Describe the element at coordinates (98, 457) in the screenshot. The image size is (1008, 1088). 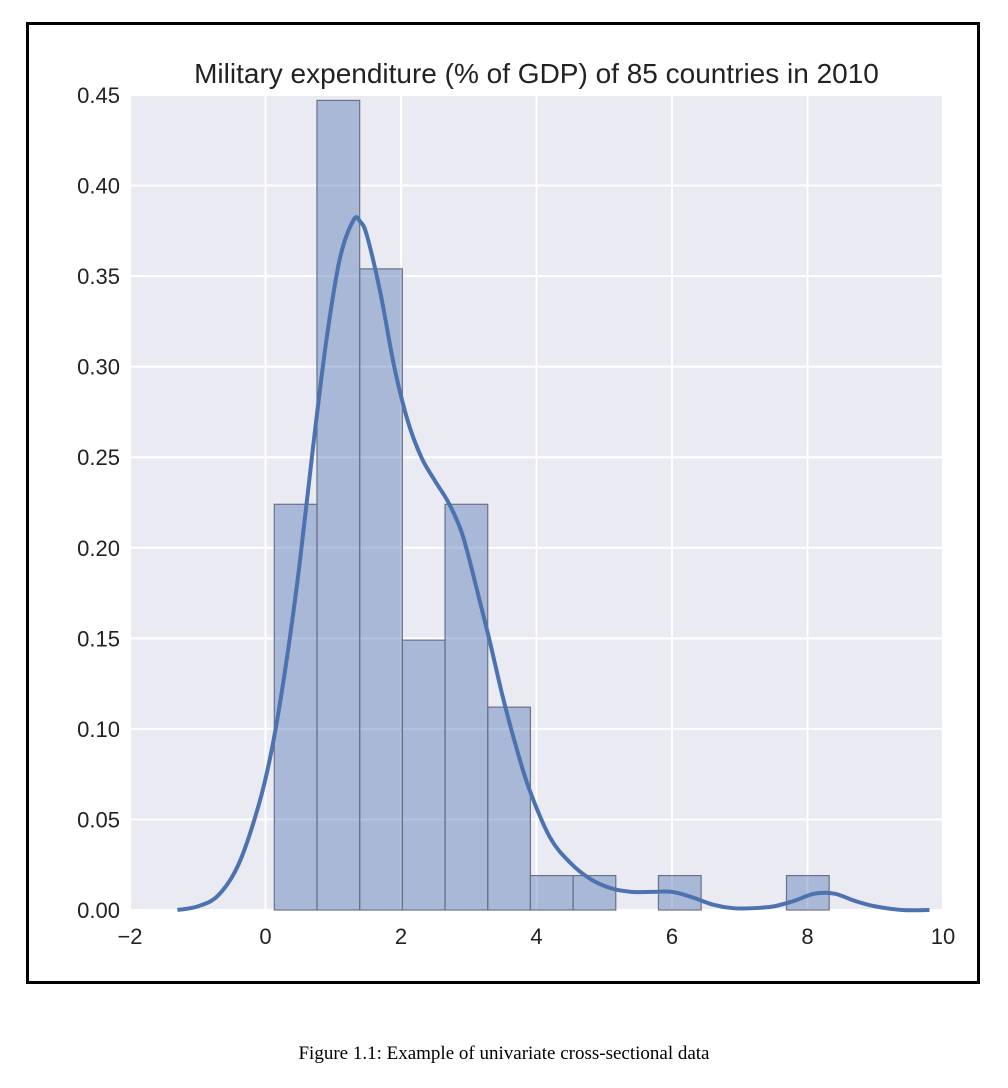
I see `y-tick-label: 0.25` at that location.